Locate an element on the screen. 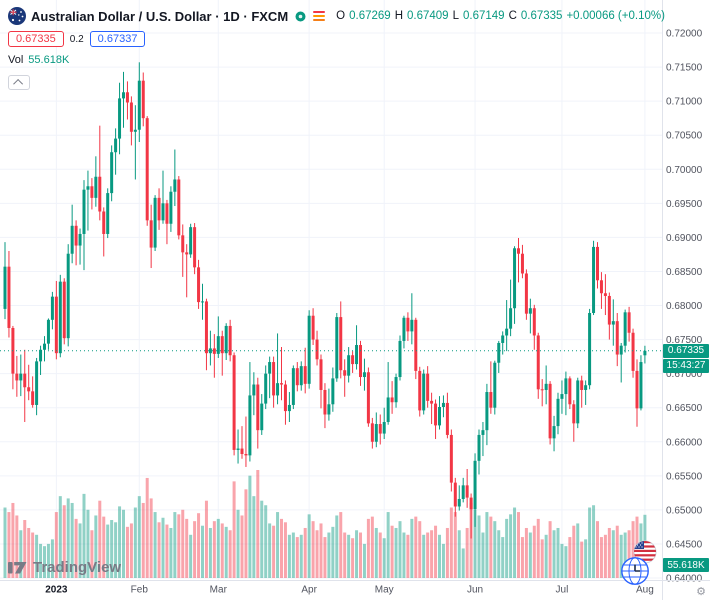 This screenshot has height=600, width=710. scale-settings-icon: ⚙ is located at coordinates (701, 592).